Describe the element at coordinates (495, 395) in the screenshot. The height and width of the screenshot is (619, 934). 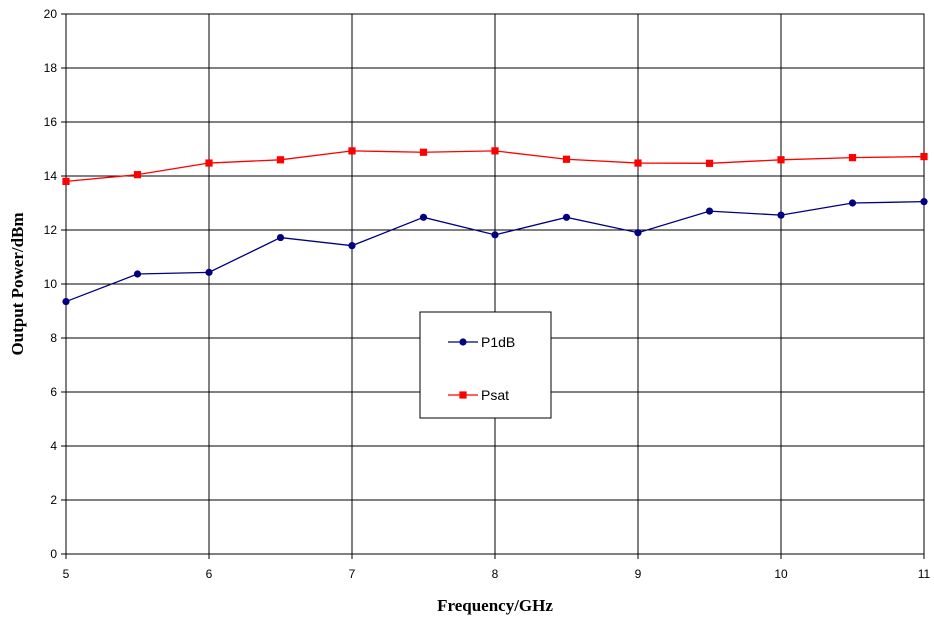
I see `legend-label: Psat` at that location.